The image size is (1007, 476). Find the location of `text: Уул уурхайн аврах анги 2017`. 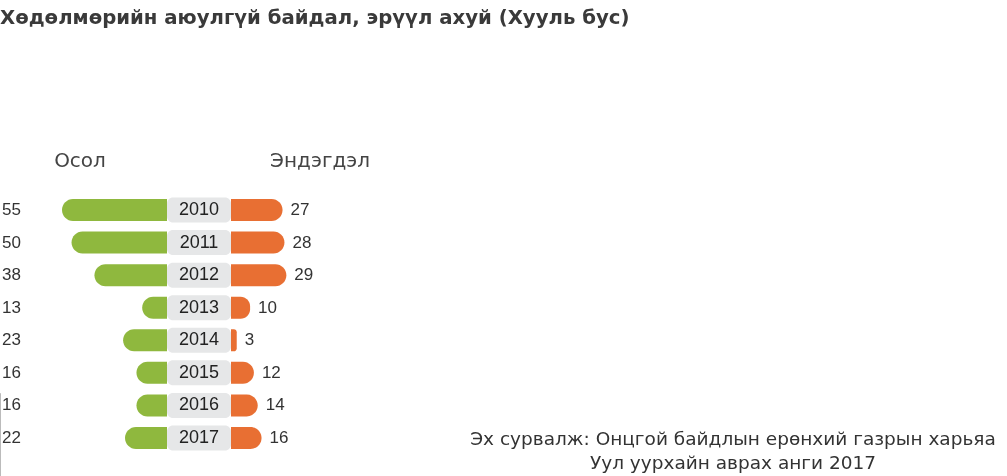

text: Уул уурхайн аврах анги 2017 is located at coordinates (733, 462).